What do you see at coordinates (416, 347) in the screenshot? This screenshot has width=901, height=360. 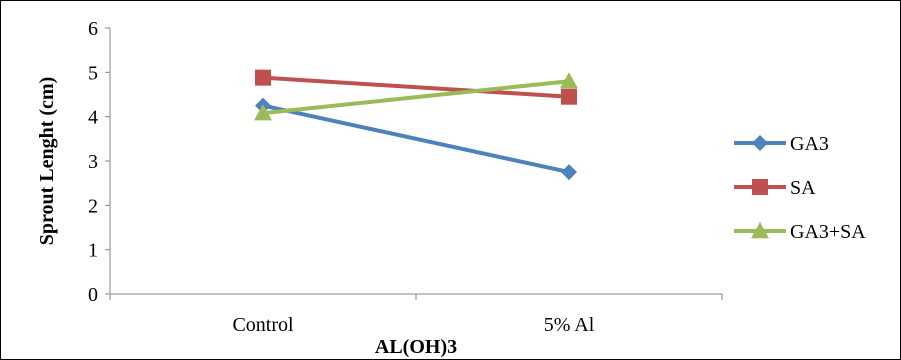 I see `x-axis-title: AL(OH)3` at bounding box center [416, 347].